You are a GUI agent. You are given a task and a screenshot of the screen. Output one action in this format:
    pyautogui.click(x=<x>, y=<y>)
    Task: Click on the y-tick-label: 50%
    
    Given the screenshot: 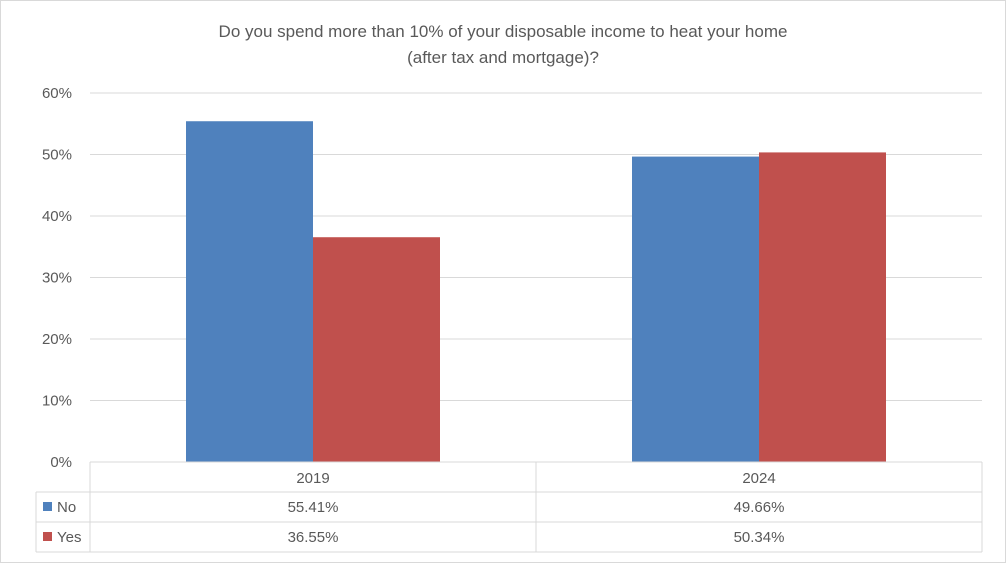 What is the action you would take?
    pyautogui.click(x=57, y=155)
    